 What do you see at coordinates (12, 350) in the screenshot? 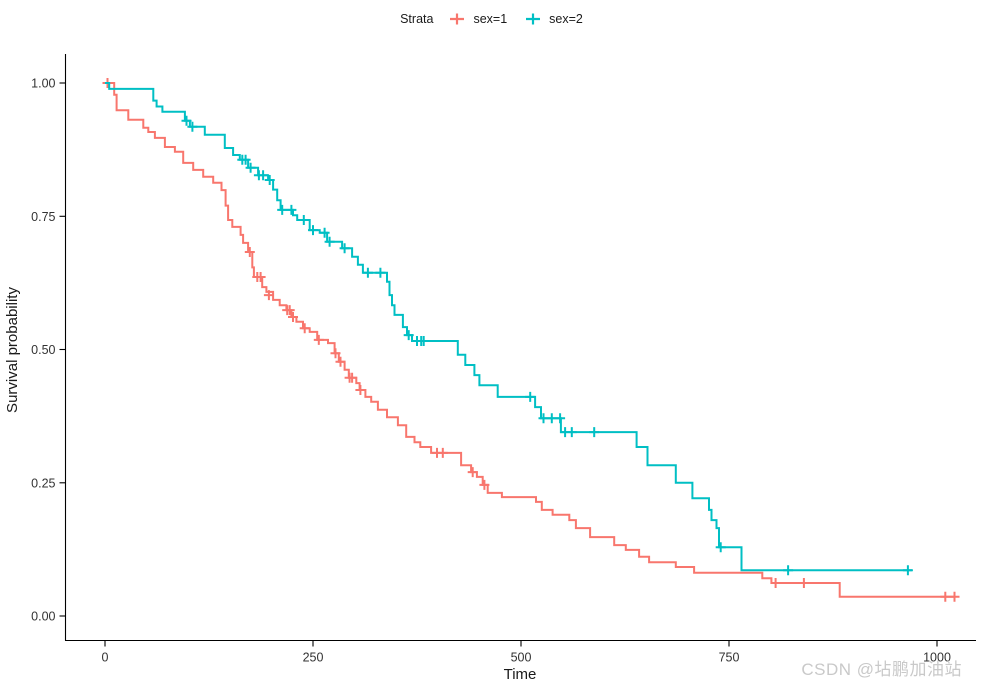
I see `y-axis-title: Survival probability` at bounding box center [12, 350].